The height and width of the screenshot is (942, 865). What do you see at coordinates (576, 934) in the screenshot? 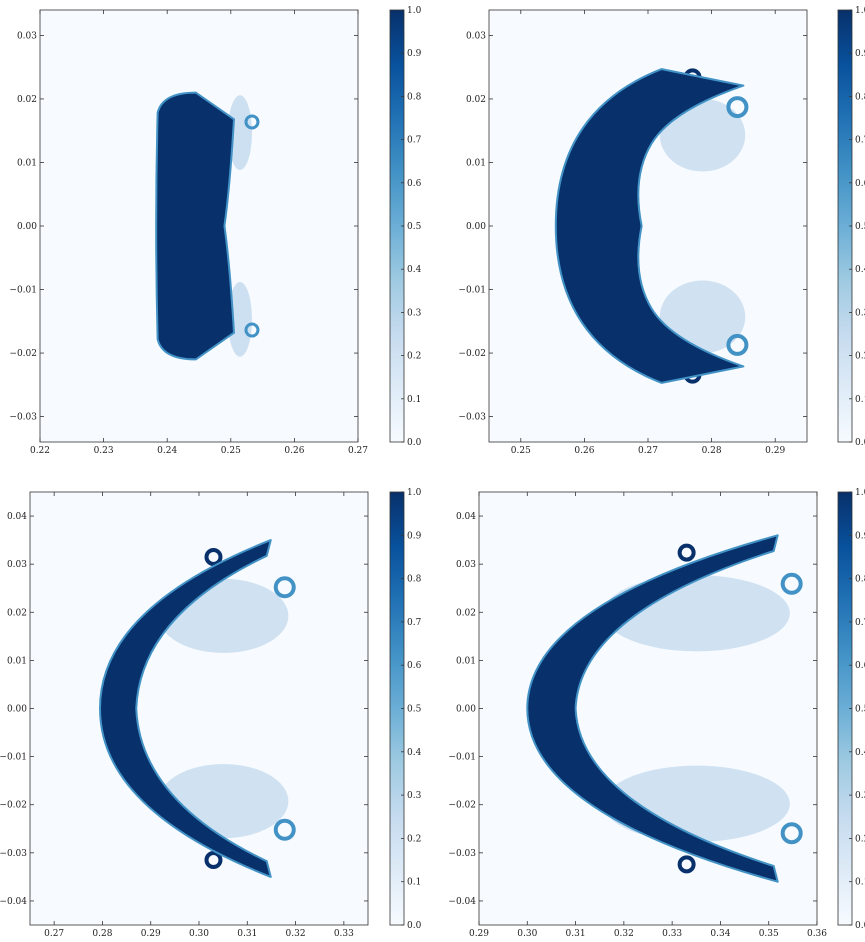
I see `x-tick-label: 0.31` at bounding box center [576, 934].